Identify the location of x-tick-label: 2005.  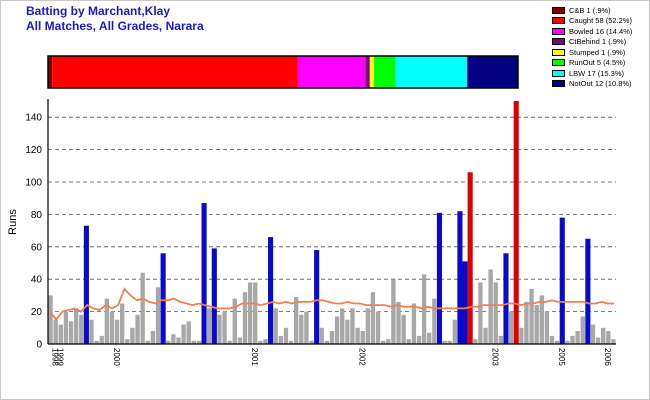
(561, 357).